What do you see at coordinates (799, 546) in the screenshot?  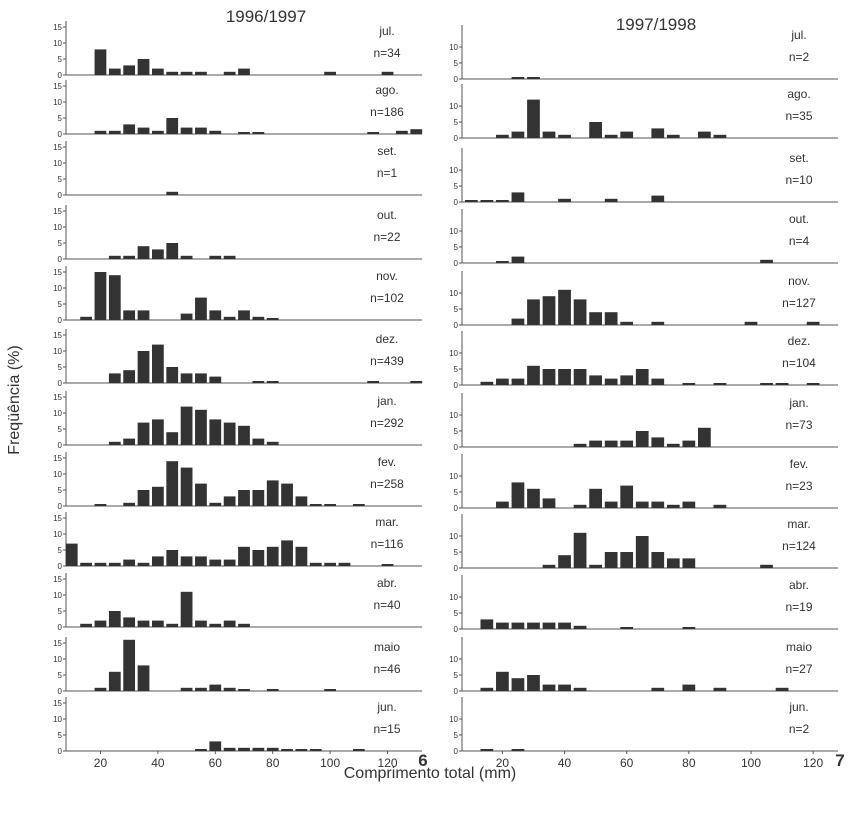 I see `sample-size-label: n=124` at bounding box center [799, 546].